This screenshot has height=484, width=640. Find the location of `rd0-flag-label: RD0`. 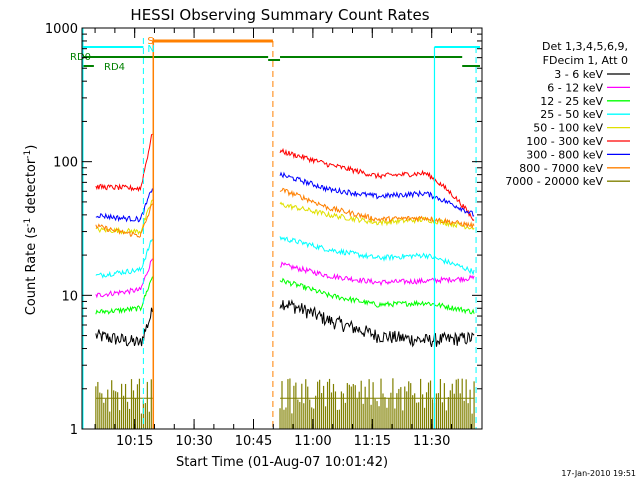

rd0-flag-label: RD0 is located at coordinates (80, 57).